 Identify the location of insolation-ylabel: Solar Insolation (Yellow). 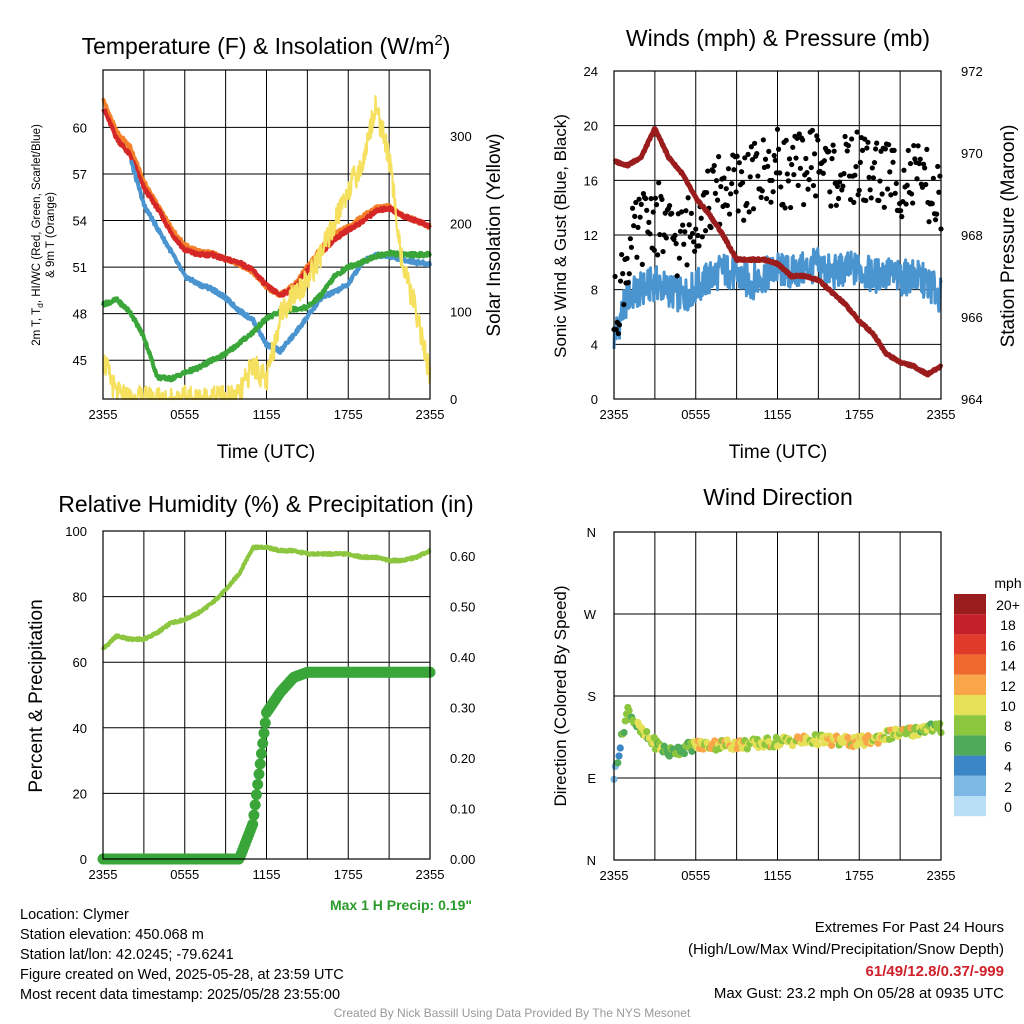
(494, 234).